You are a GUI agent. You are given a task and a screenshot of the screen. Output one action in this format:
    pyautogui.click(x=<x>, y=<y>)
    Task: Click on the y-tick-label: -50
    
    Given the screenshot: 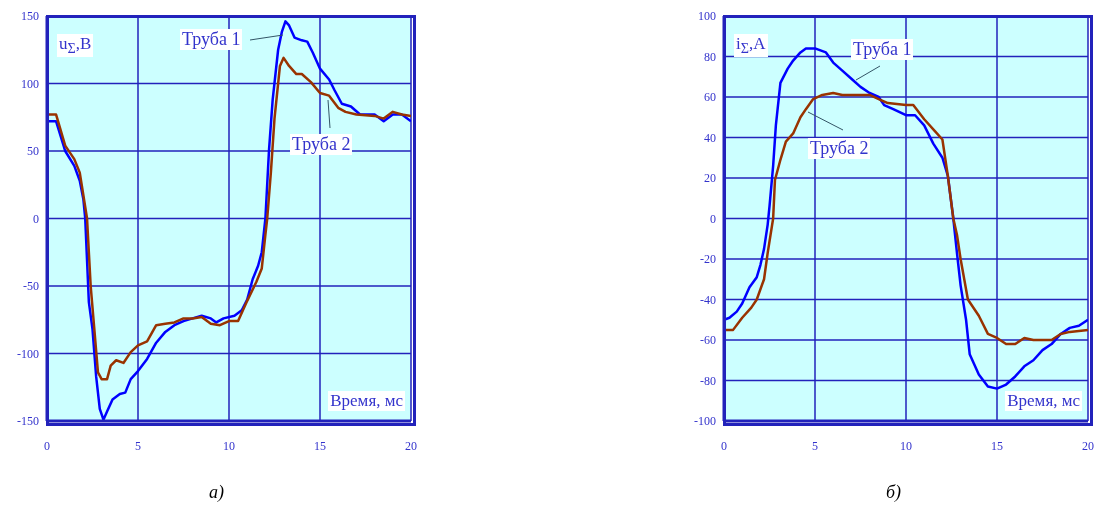 What is the action you would take?
    pyautogui.click(x=31, y=286)
    